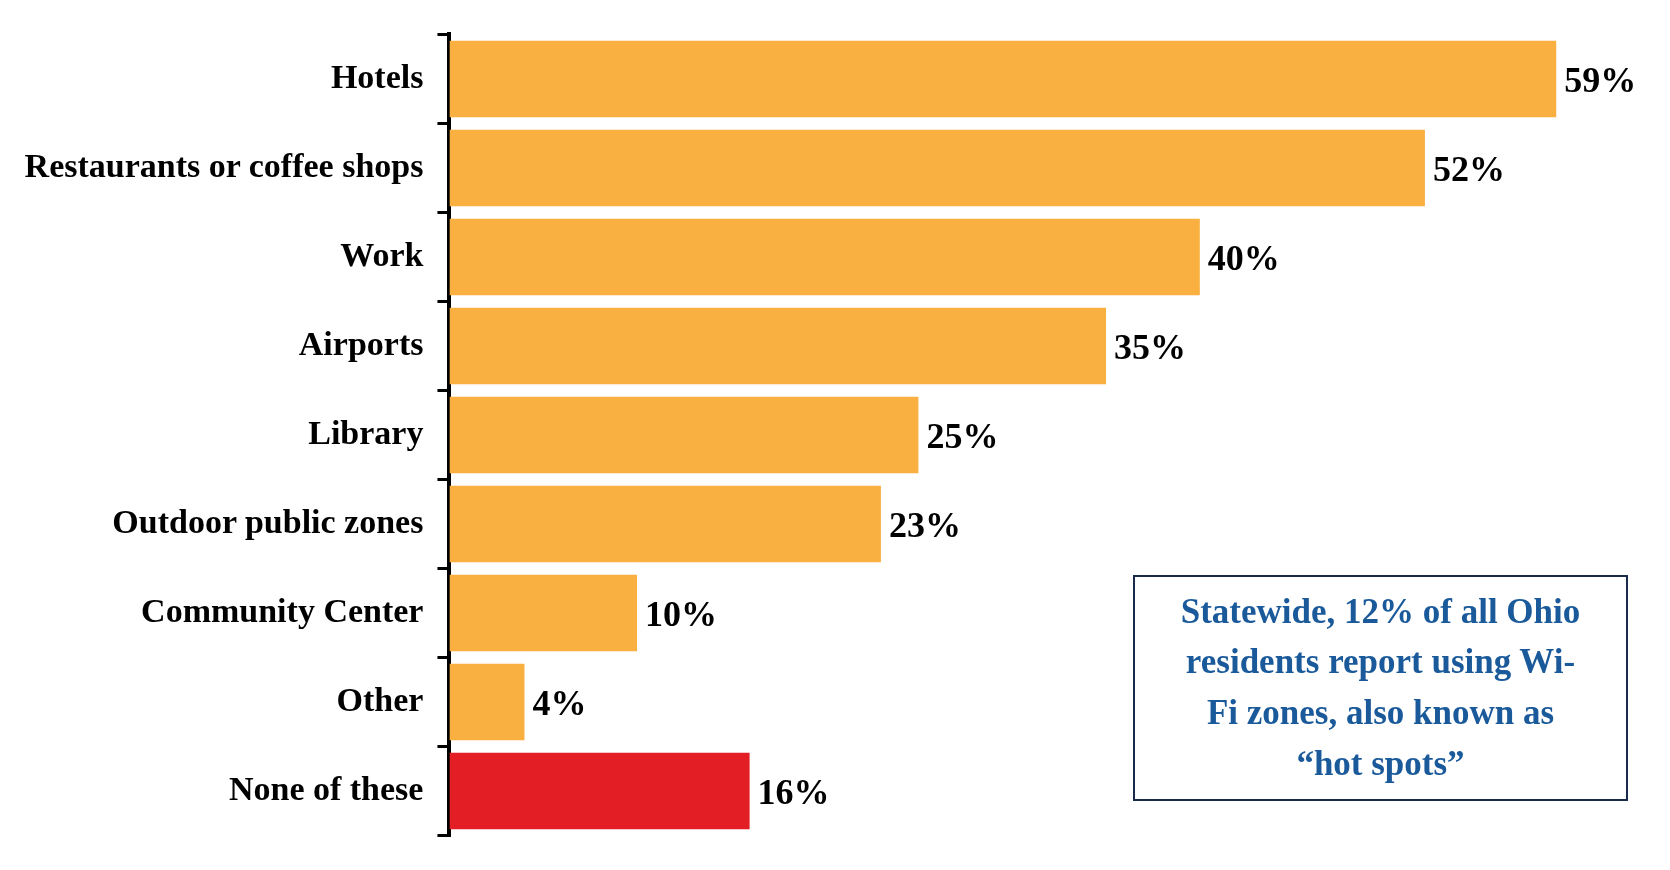  What do you see at coordinates (326, 788) in the screenshot?
I see `y-tick-label: None of these` at bounding box center [326, 788].